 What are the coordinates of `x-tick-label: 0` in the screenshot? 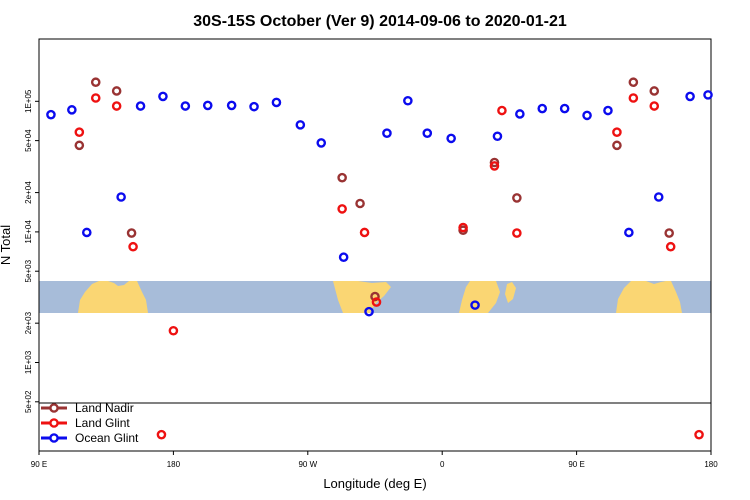 It's located at (442, 464).